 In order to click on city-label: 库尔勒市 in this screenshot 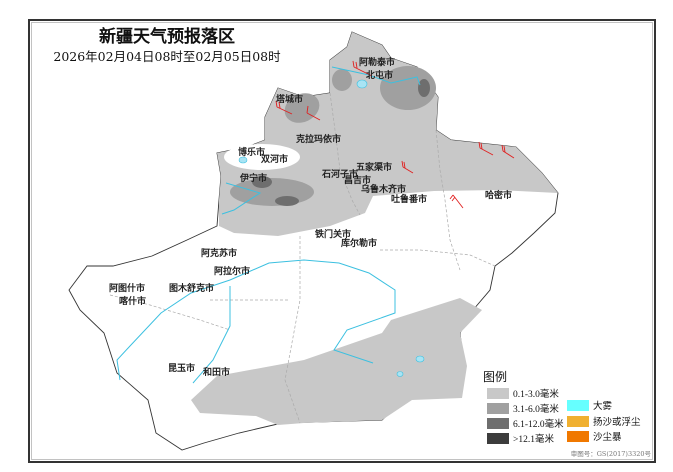, I will do `click(359, 242)`.